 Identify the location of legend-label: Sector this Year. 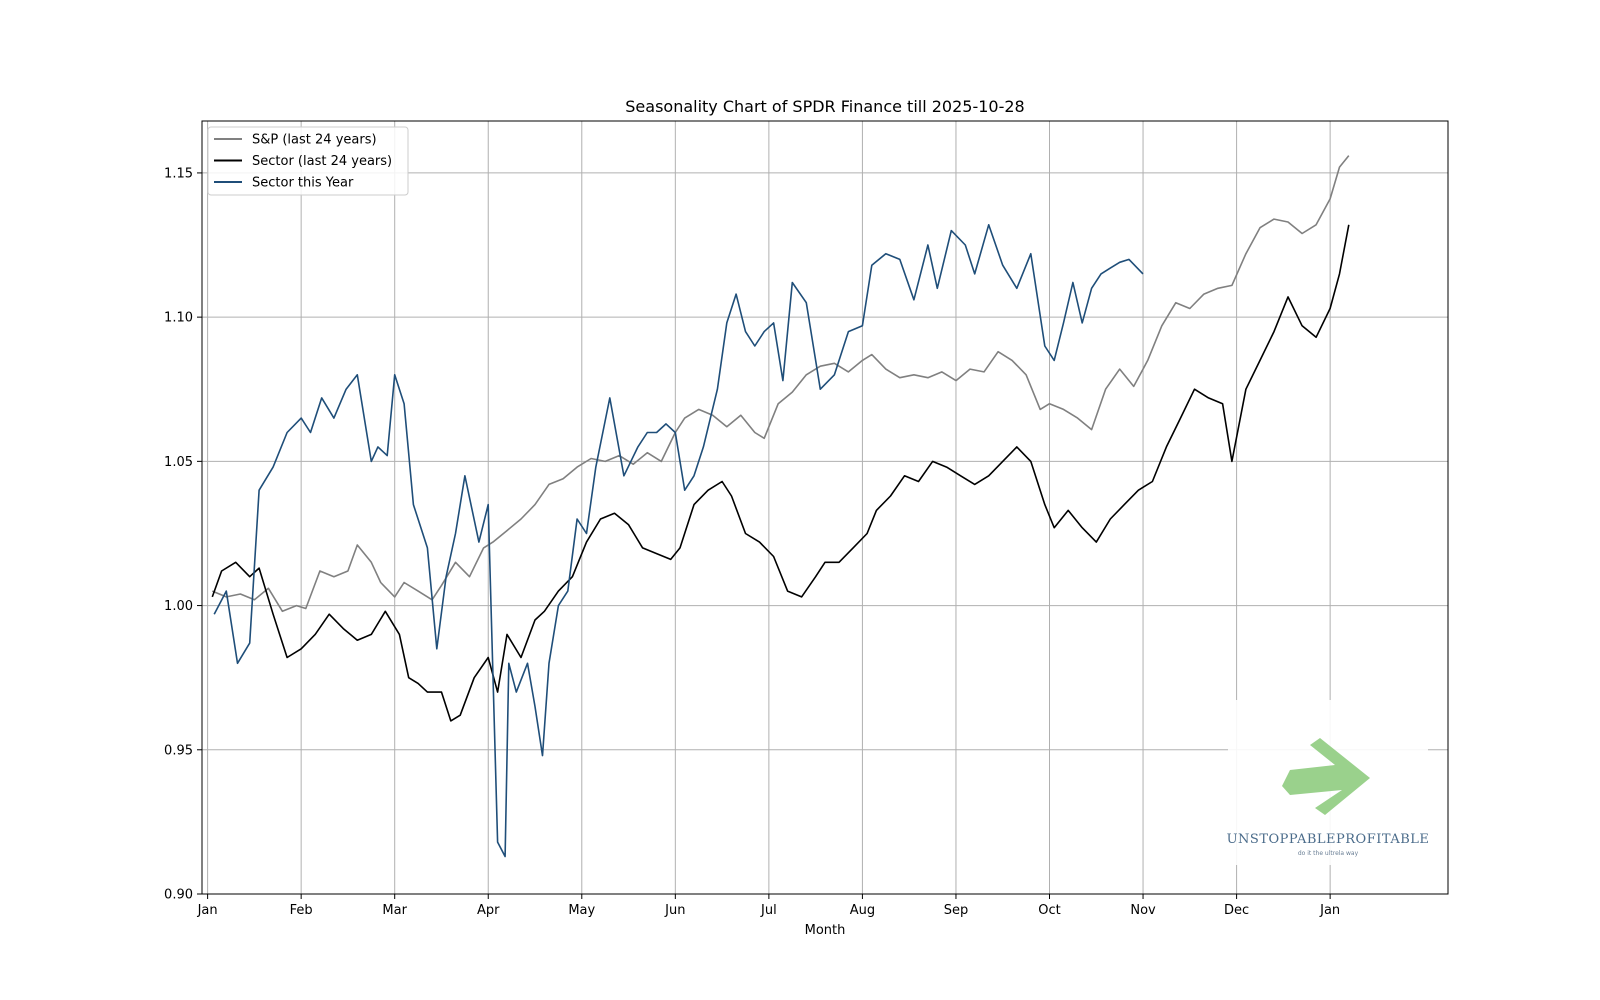
(303, 183).